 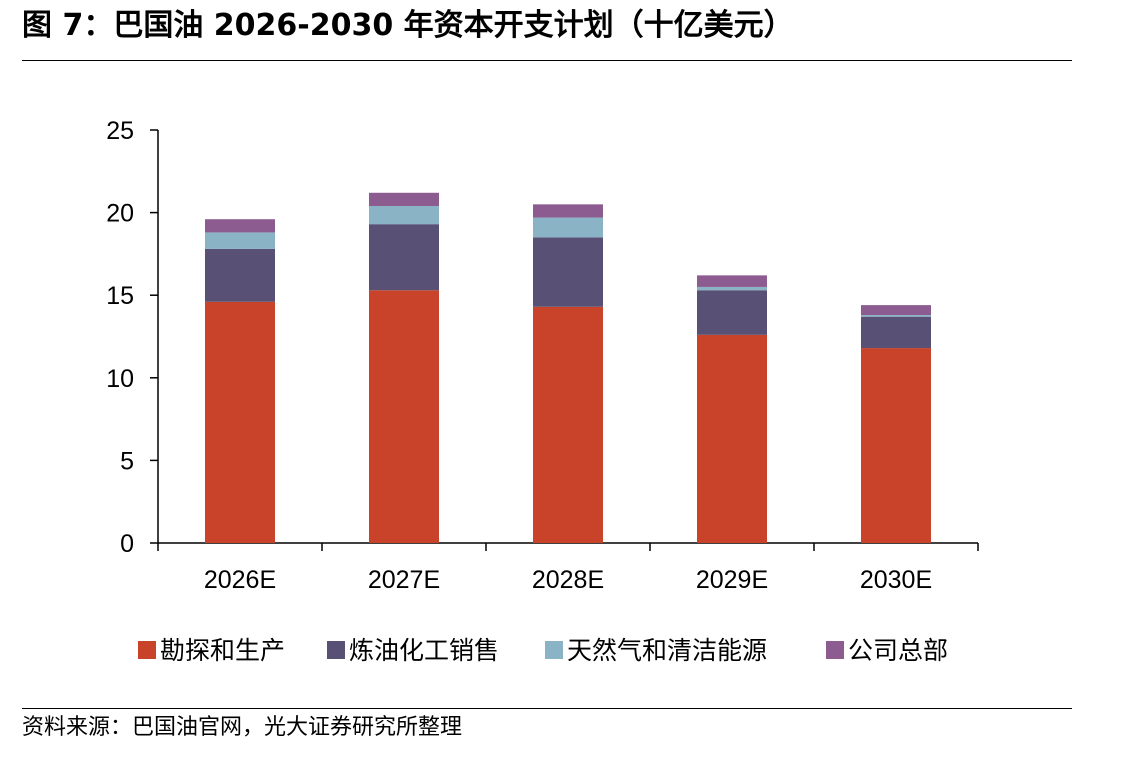 I want to click on legend-label: 炼油化工销售, so click(x=424, y=650).